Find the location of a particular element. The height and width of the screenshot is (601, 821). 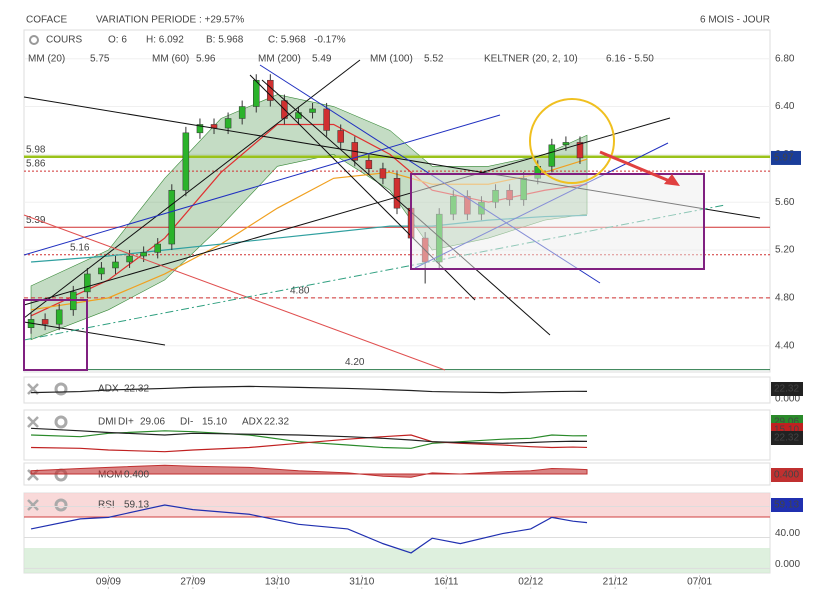

quote-field: H: 6.092 is located at coordinates (165, 40).